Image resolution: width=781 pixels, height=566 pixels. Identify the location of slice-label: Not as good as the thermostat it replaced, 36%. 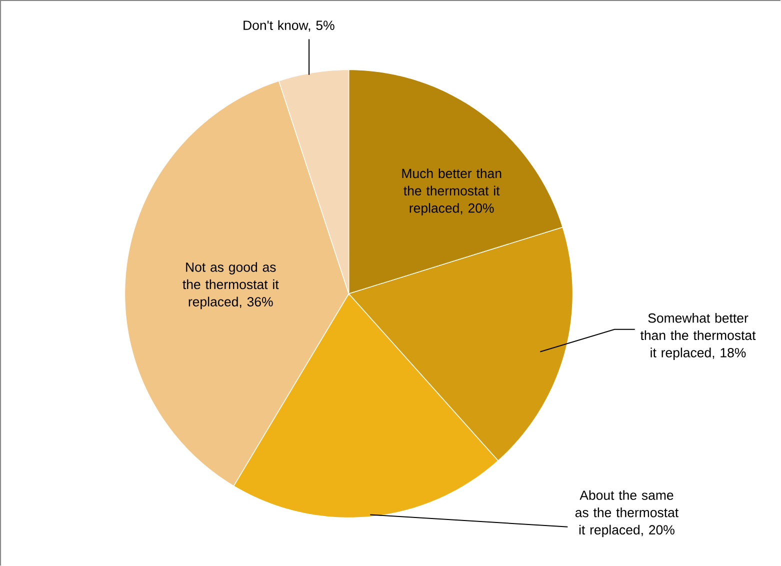
(230, 286).